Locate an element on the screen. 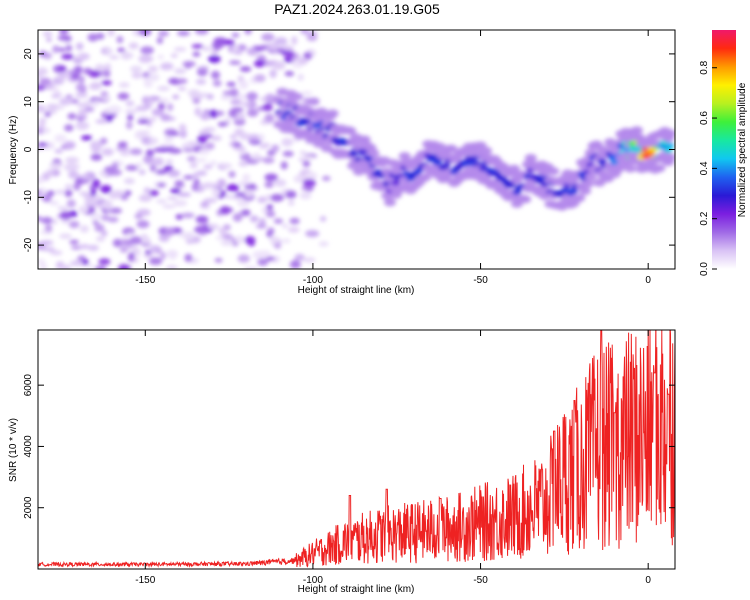 This screenshot has height=600, width=750. x-tick-label: -150 is located at coordinates (145, 280).